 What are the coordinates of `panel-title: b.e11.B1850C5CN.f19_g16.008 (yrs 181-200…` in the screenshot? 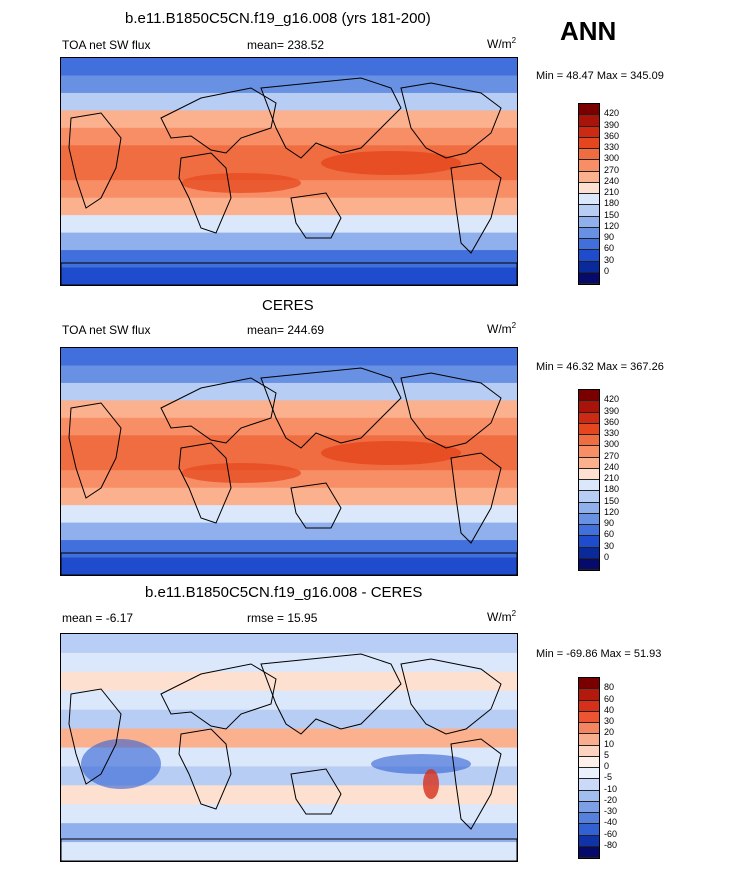 It's located at (278, 18).